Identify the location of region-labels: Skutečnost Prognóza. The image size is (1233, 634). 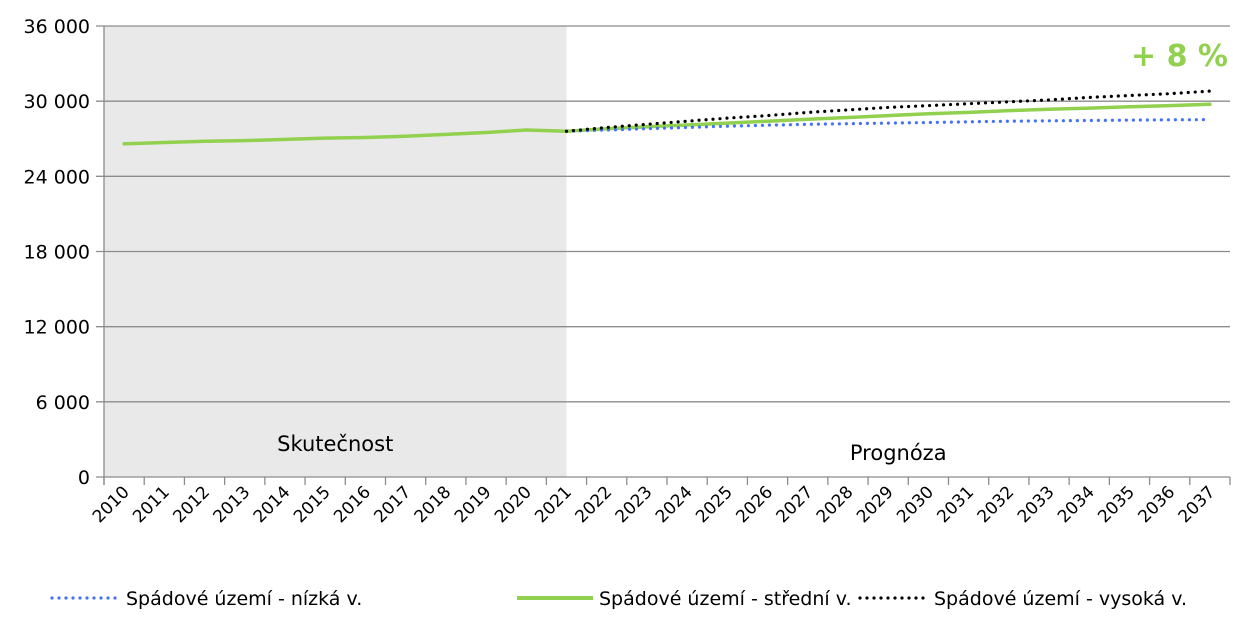
(611, 448).